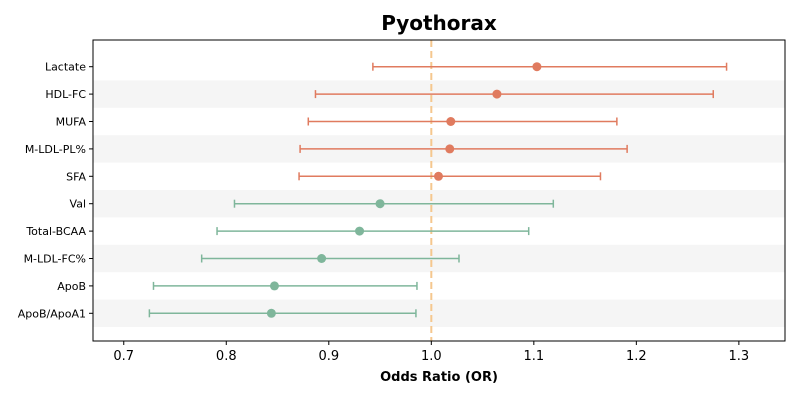  Describe the element at coordinates (76, 176) in the screenshot. I see `y-tick-label: SFA` at that location.